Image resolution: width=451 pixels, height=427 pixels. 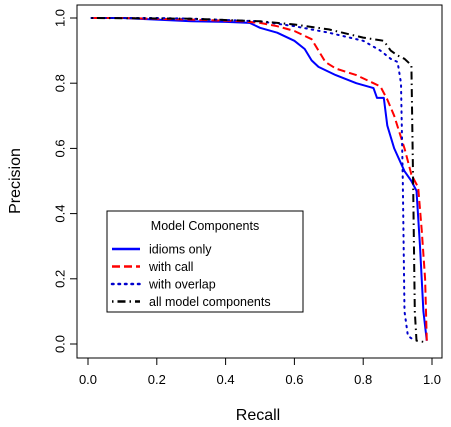 What do you see at coordinates (60, 18) in the screenshot?
I see `y-tick-label: 1.0` at bounding box center [60, 18].